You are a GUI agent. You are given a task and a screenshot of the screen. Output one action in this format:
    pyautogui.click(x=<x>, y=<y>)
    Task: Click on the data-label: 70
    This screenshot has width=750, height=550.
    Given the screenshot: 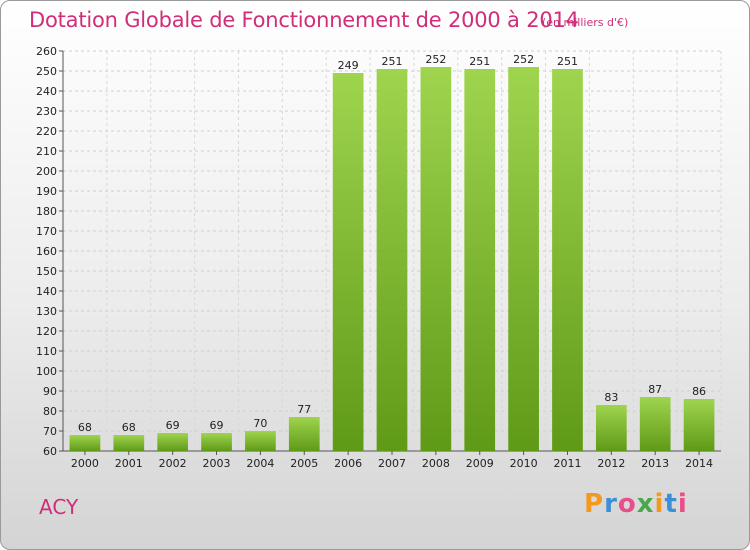 What is the action you would take?
    pyautogui.click(x=260, y=423)
    